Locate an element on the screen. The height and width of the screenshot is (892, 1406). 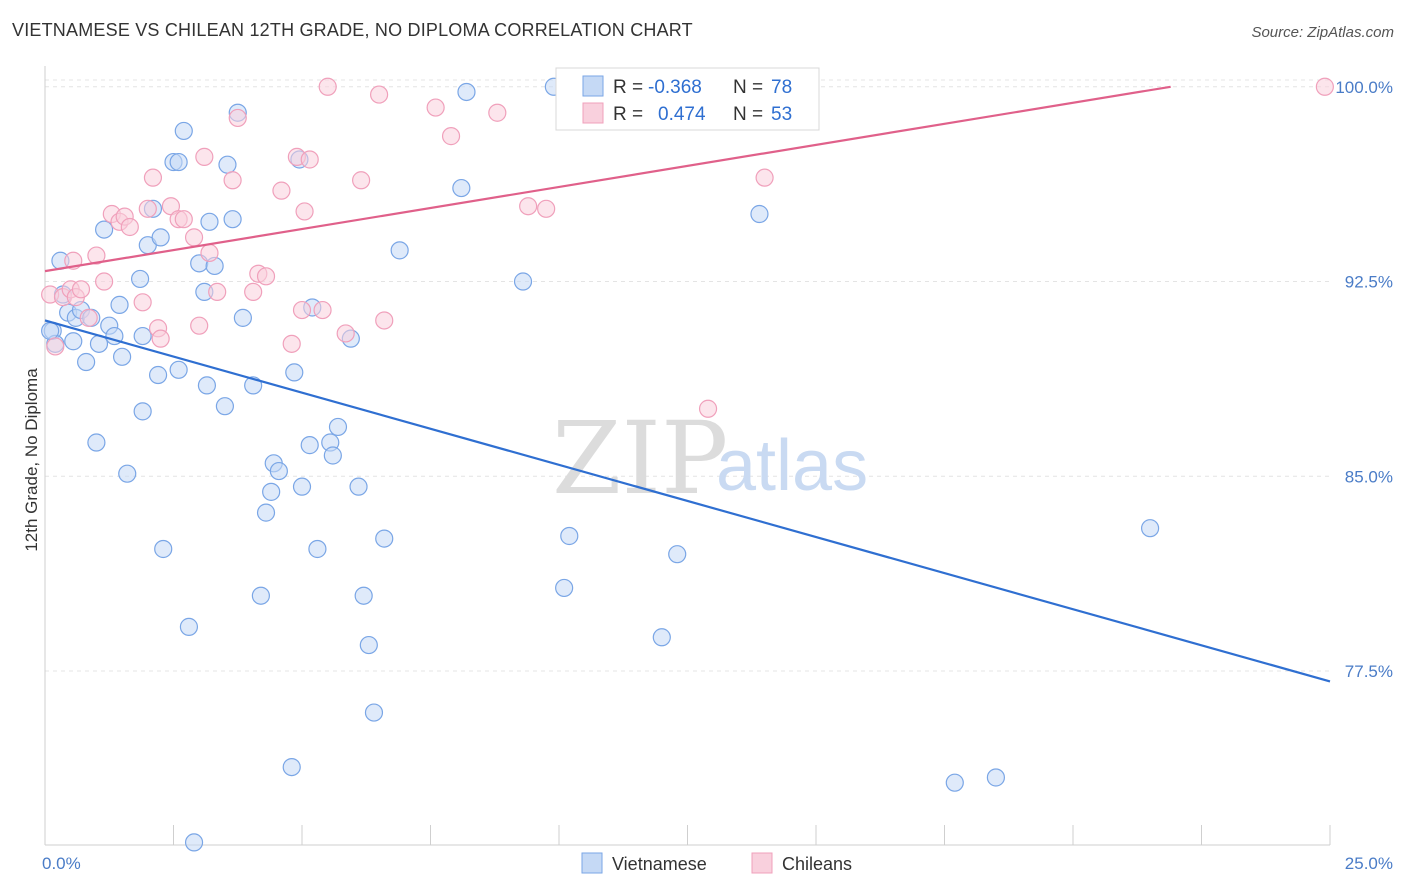
x-tick-labels: 0.0% 25.0% is located at coordinates (717, 863).